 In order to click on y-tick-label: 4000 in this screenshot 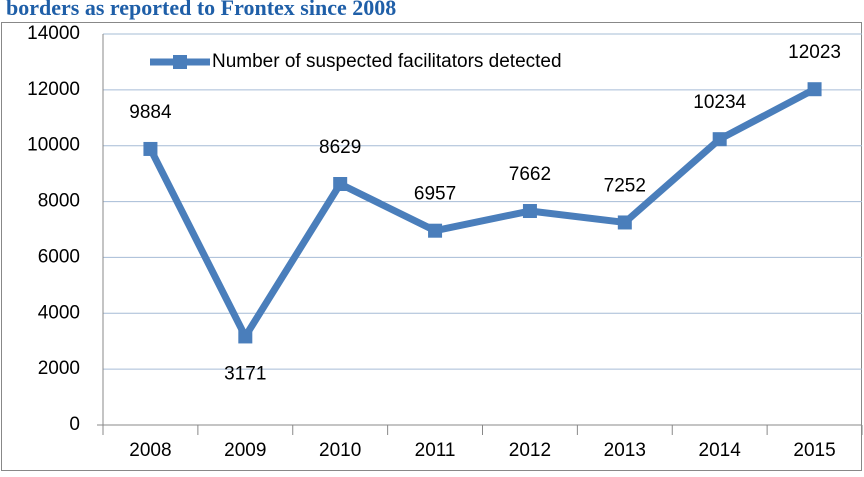, I will do `click(59, 312)`.